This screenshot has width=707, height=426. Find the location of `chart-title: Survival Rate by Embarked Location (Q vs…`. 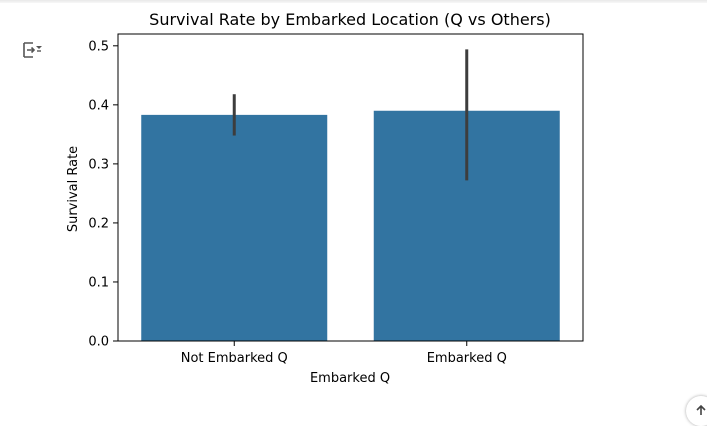

chart-title: Survival Rate by Embarked Location (Q vs… is located at coordinates (350, 19).